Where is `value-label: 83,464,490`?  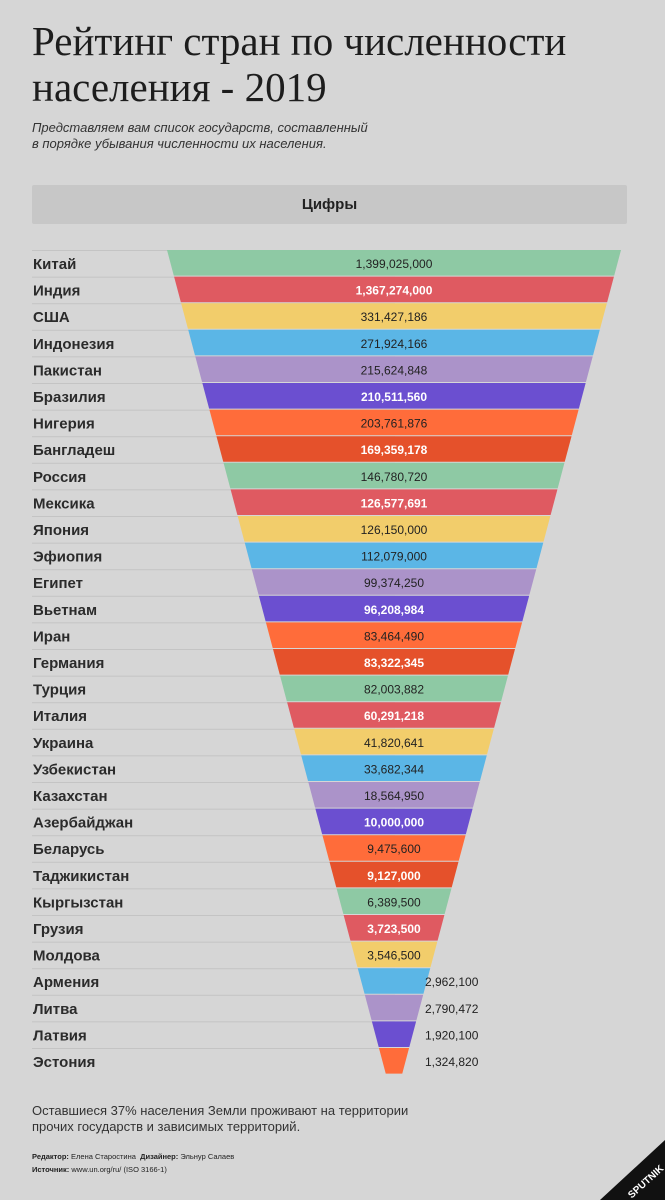
value-label: 83,464,490 is located at coordinates (394, 636).